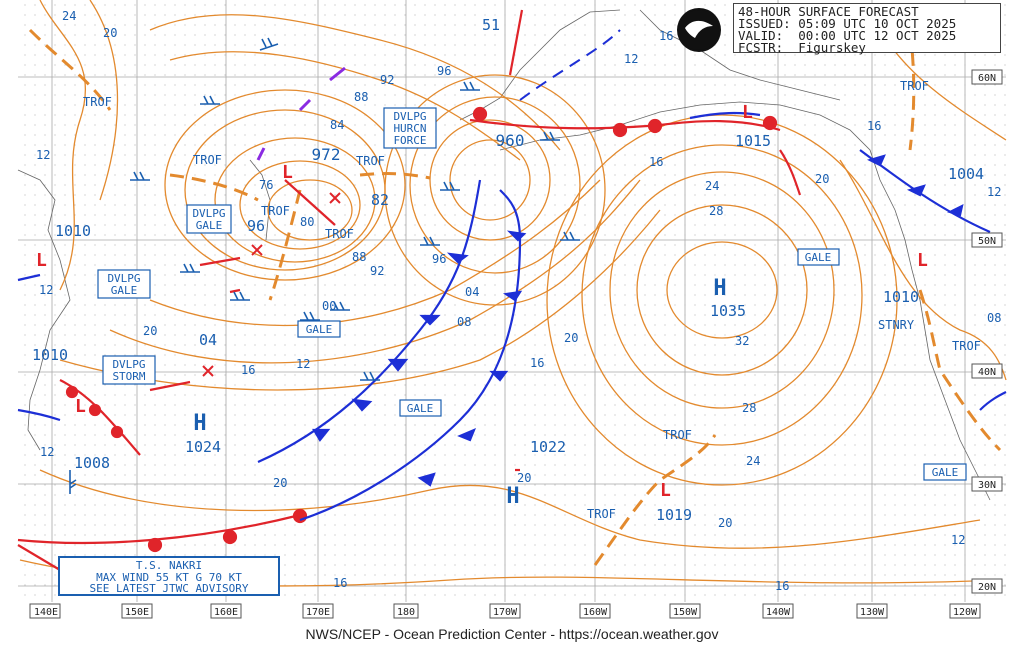 Image resolution: width=1024 pixels, height=652 pixels. What do you see at coordinates (753, 141) in the screenshot?
I see `low-center-value: 1015` at bounding box center [753, 141].